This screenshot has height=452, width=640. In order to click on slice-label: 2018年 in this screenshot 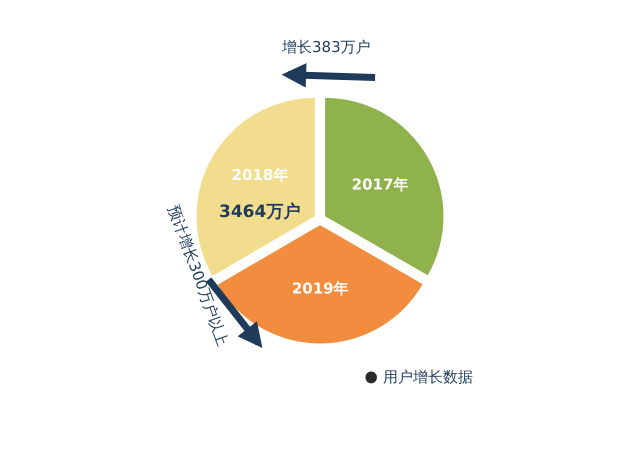, I will do `click(260, 175)`.